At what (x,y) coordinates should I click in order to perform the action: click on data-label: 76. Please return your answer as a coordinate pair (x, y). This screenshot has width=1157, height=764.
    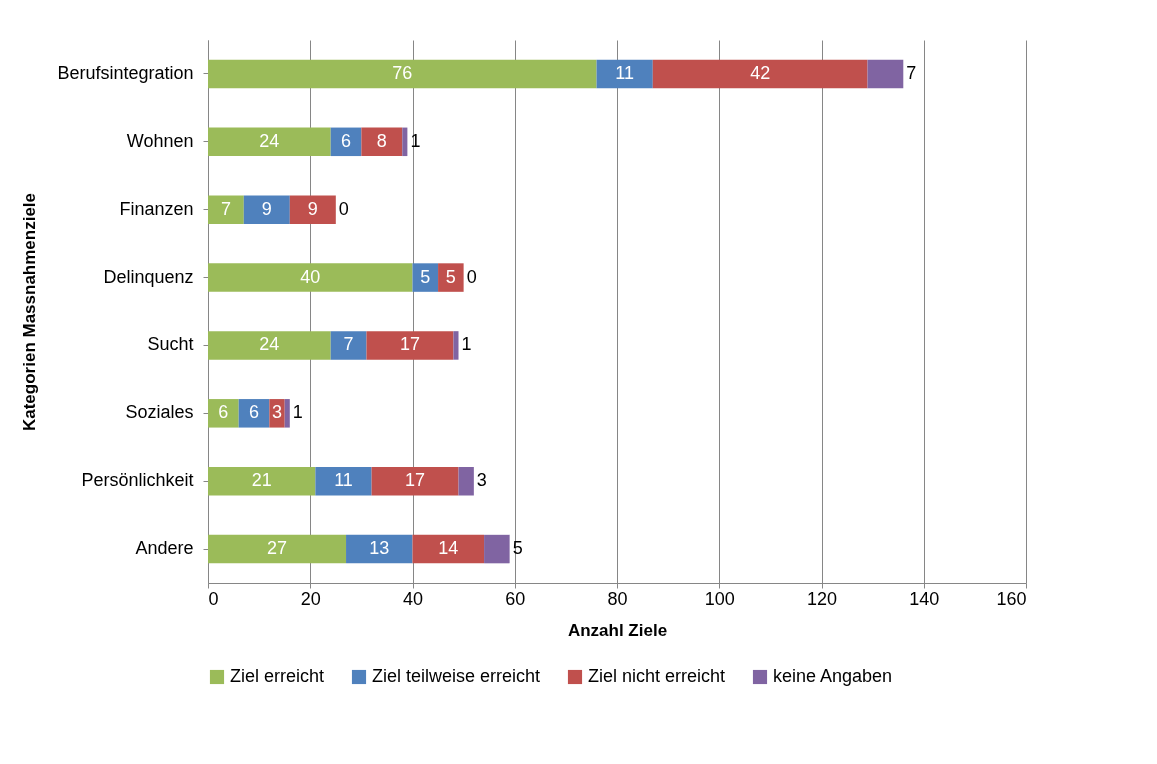
    Looking at the image, I should click on (402, 72).